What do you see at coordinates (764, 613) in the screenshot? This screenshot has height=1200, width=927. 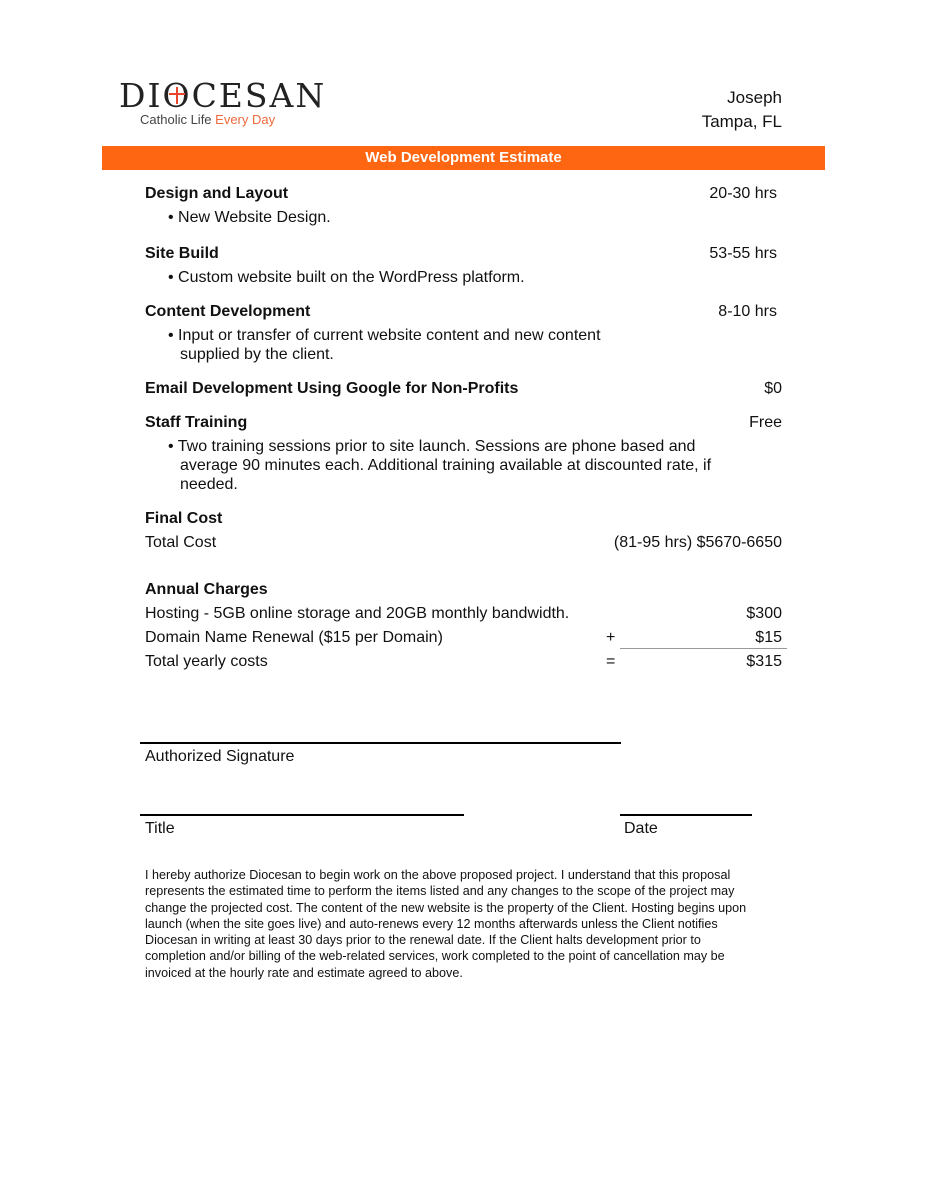 I see `charge-value: $300` at bounding box center [764, 613].